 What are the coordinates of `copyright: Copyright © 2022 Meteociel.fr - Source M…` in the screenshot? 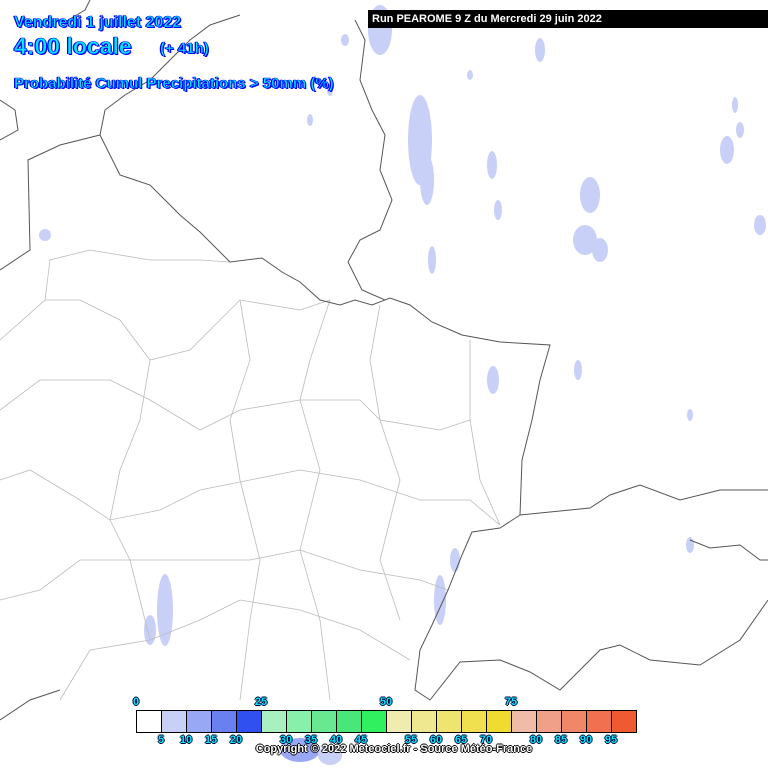 It's located at (394, 749).